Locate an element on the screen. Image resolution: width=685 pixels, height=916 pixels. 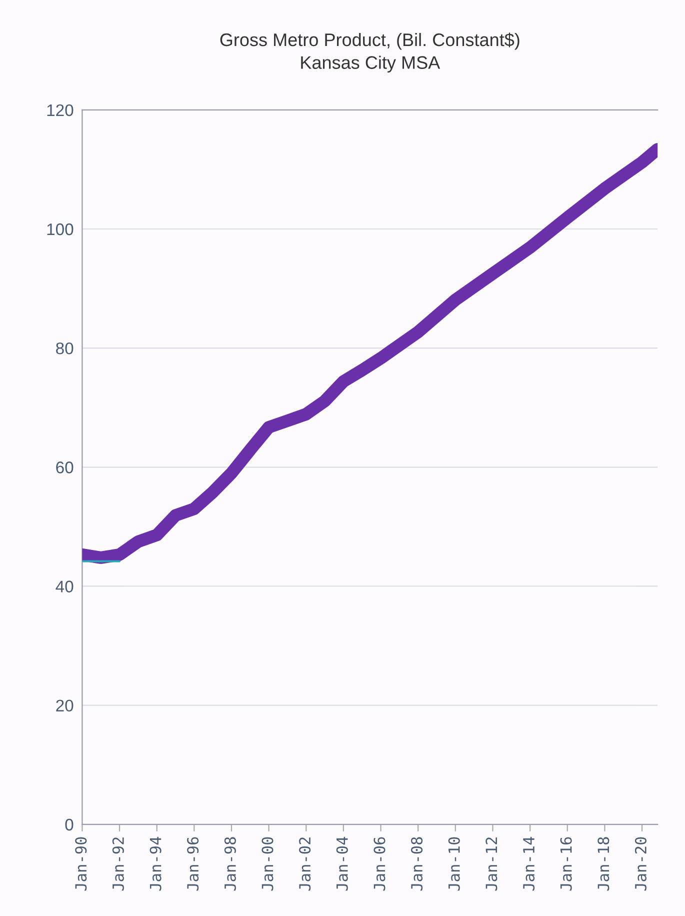
x-tick-label: Jan-06 is located at coordinates (380, 864).